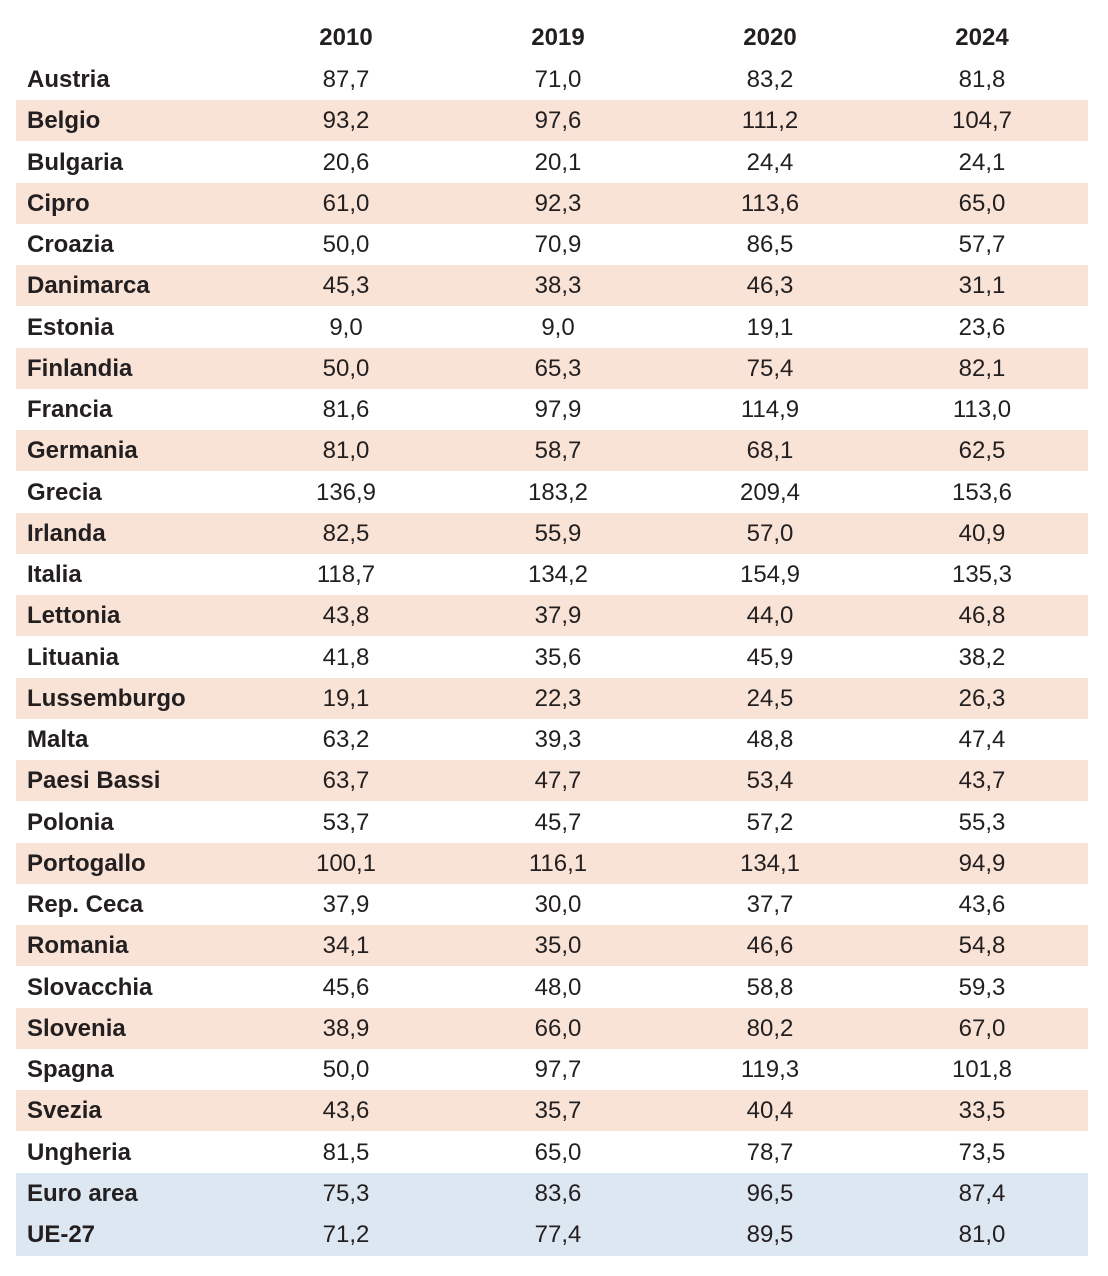 The image size is (1108, 1276). What do you see at coordinates (982, 37) in the screenshot?
I see `column-header: 2024` at bounding box center [982, 37].